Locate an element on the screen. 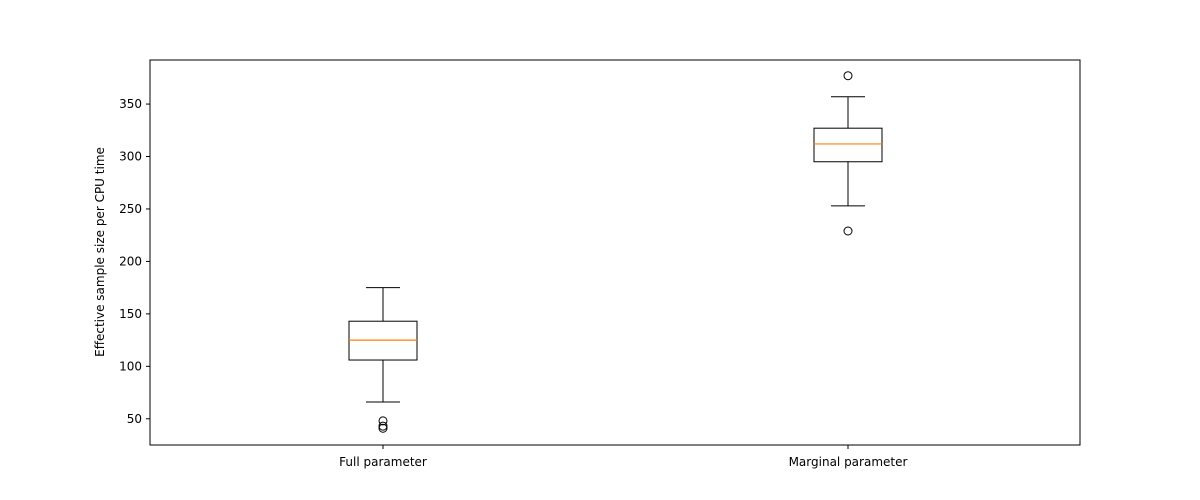  y-tick-label: 150 is located at coordinates (130, 314).